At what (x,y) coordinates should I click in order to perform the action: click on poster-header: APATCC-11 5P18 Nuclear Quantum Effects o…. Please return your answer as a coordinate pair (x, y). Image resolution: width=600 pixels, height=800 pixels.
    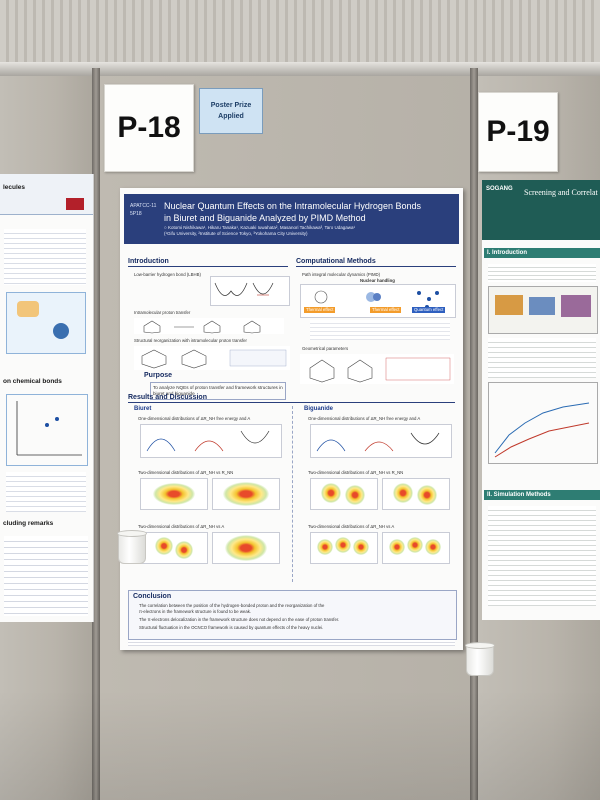
    Looking at the image, I should click on (291, 219).